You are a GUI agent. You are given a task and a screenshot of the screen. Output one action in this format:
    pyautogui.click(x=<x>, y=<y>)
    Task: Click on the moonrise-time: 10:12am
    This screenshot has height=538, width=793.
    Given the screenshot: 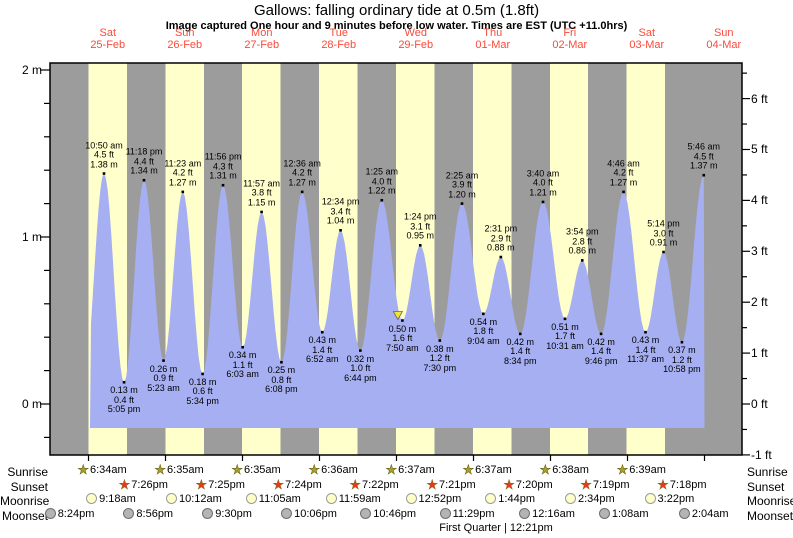 What is the action you would take?
    pyautogui.click(x=200, y=499)
    